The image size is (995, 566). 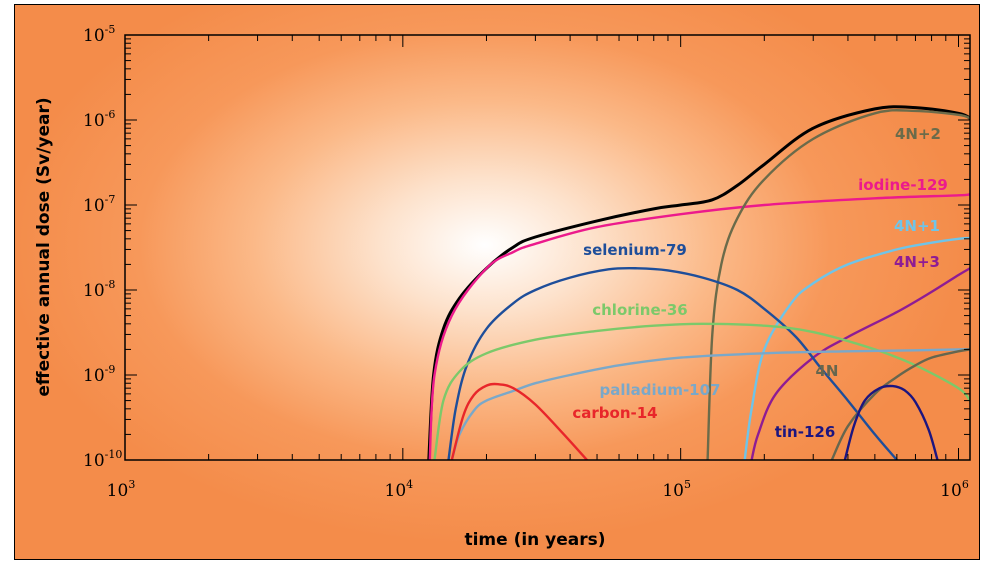 I want to click on y-tick-label: 10⁻⁵, so click(x=99, y=34).